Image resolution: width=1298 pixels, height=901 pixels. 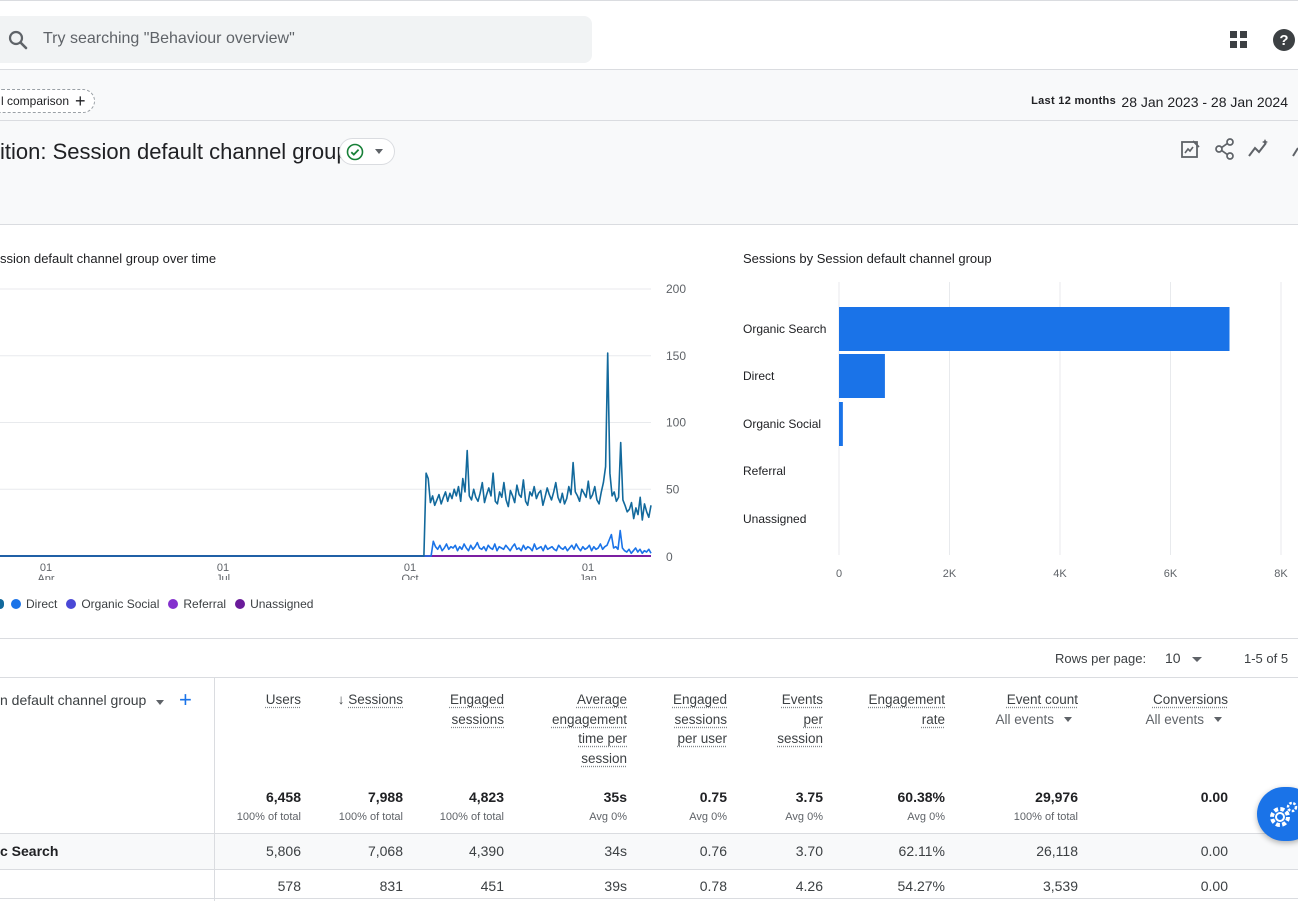 I want to click on column-header: Engagement rate, so click(x=906, y=709).